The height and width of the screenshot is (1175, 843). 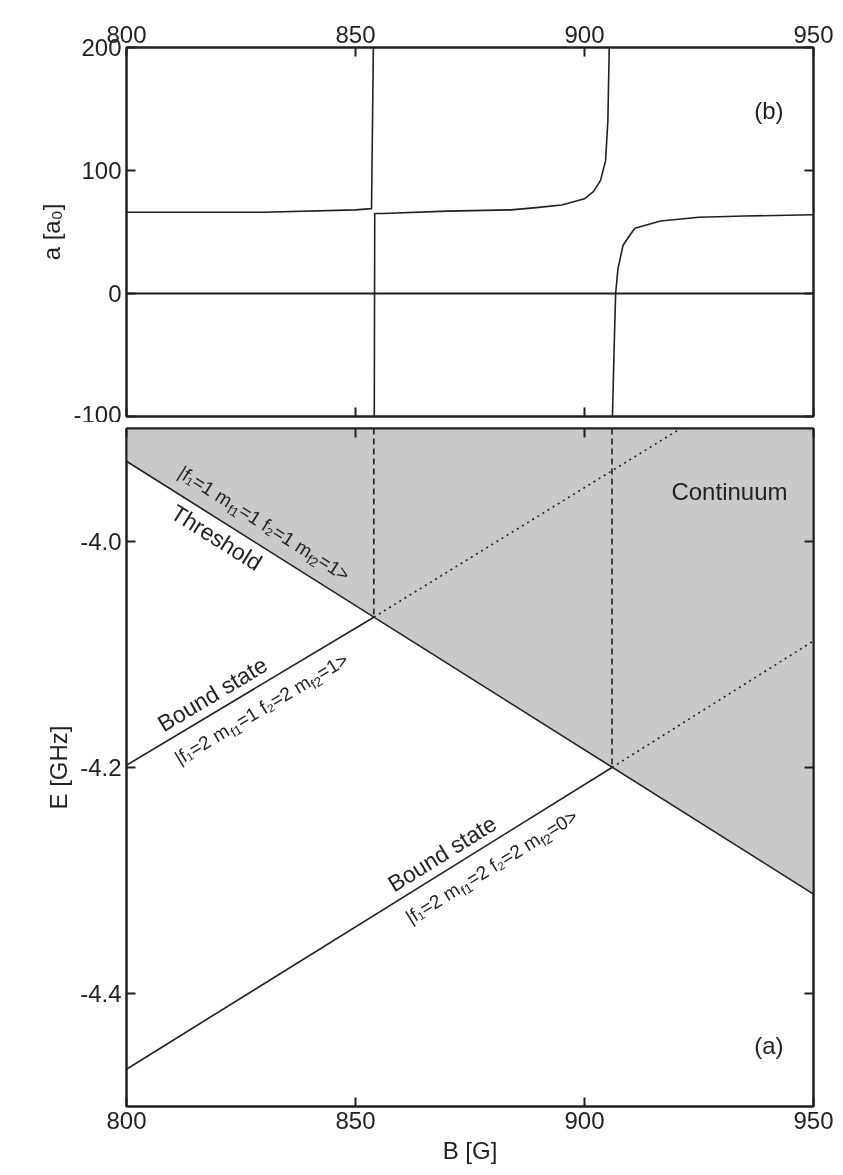 What do you see at coordinates (115, 293) in the screenshot?
I see `y-tick-label: 0` at bounding box center [115, 293].